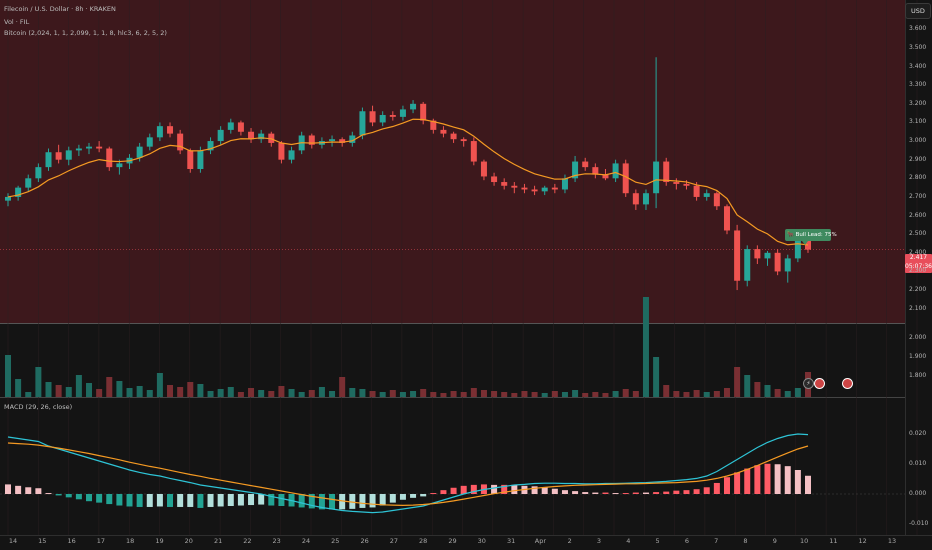  I want to click on currency-button: USD, so click(918, 11).